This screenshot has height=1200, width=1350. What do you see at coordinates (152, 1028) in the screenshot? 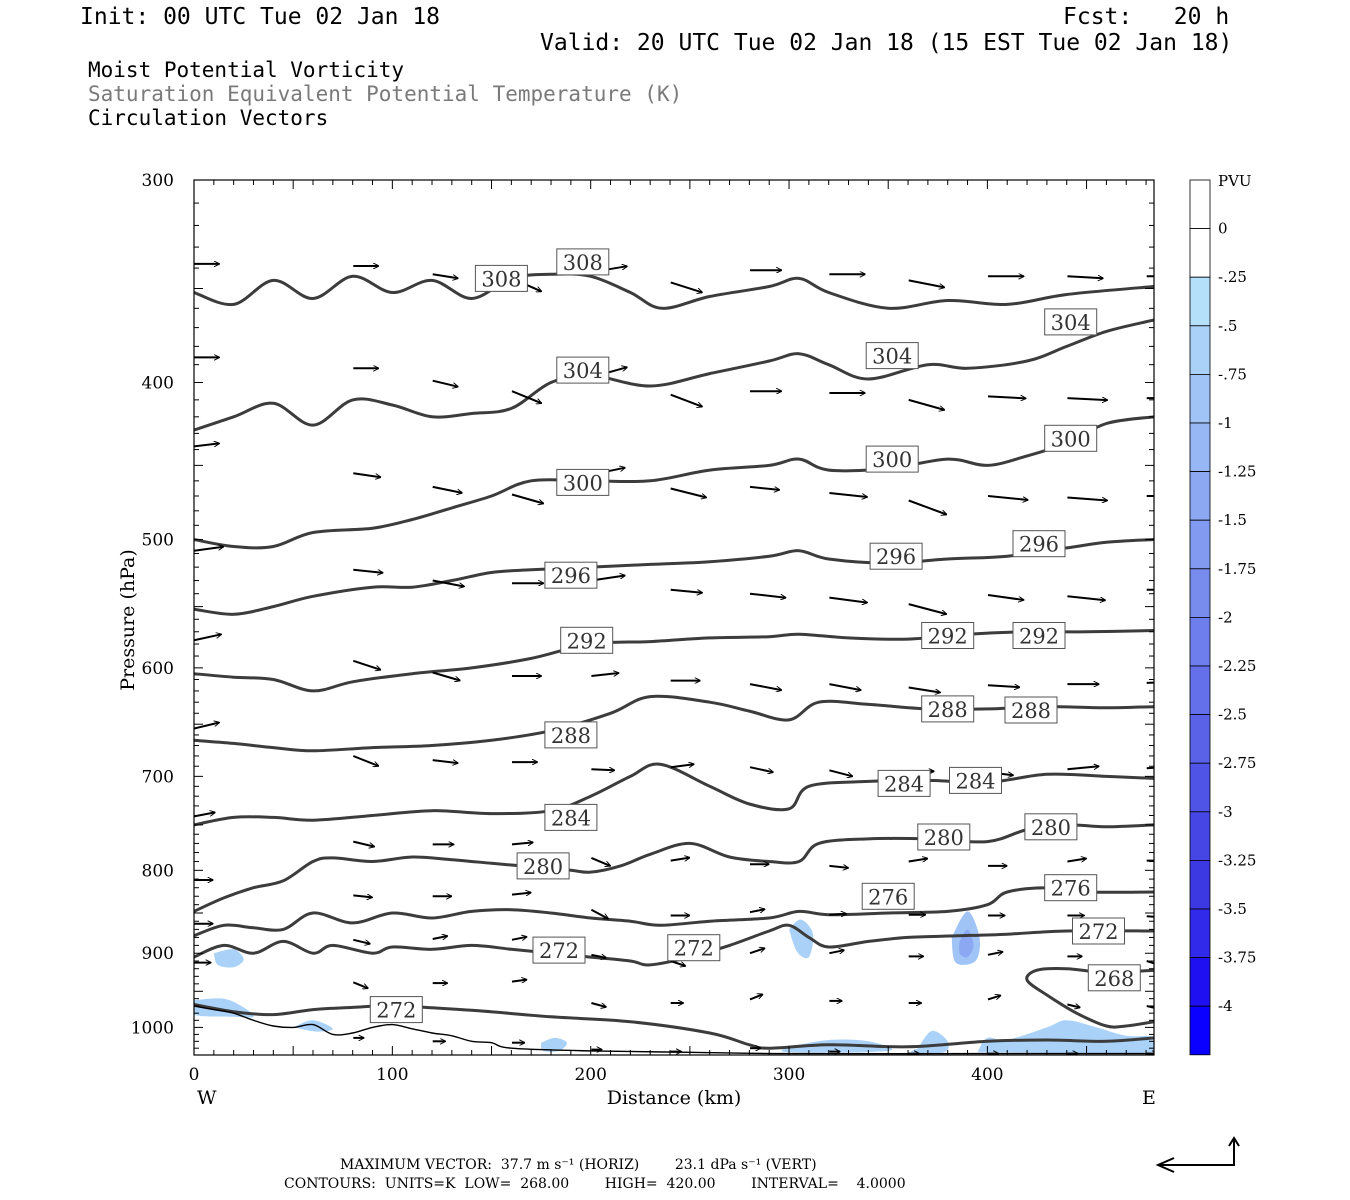
I see `y-tick-label: 1000` at bounding box center [152, 1028].